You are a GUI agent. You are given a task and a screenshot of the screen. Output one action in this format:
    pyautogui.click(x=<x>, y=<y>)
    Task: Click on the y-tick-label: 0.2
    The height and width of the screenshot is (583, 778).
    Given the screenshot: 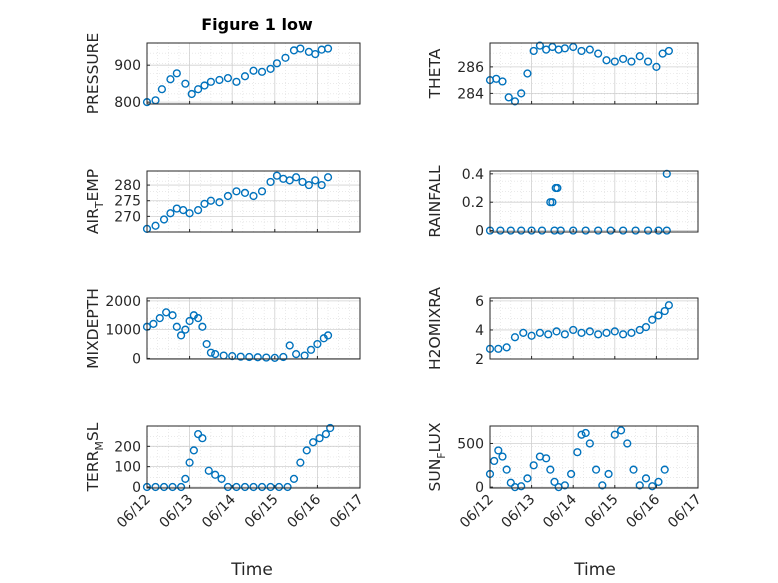 What is the action you would take?
    pyautogui.click(x=473, y=203)
    